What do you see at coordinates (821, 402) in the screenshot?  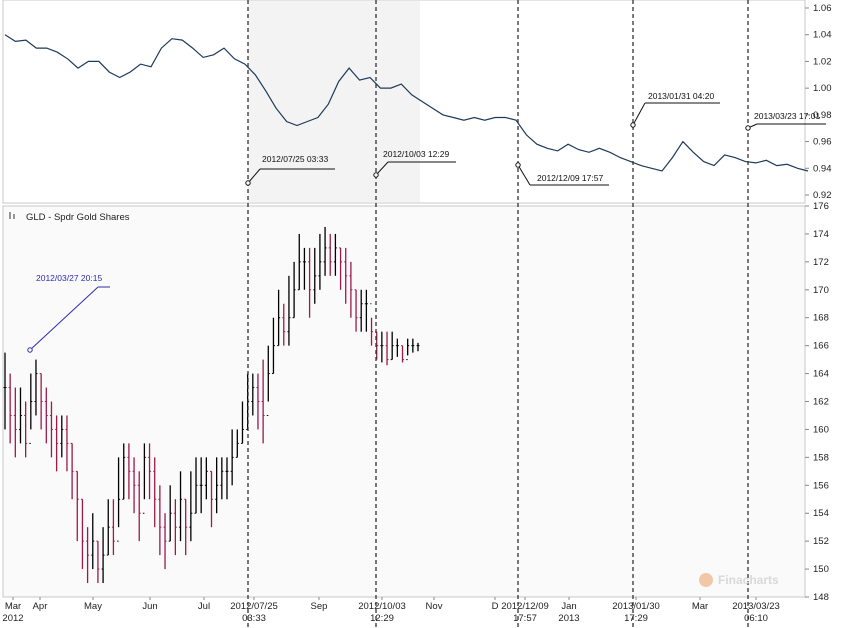 I see `bottom-y-tick-label: 162` at bounding box center [821, 402].